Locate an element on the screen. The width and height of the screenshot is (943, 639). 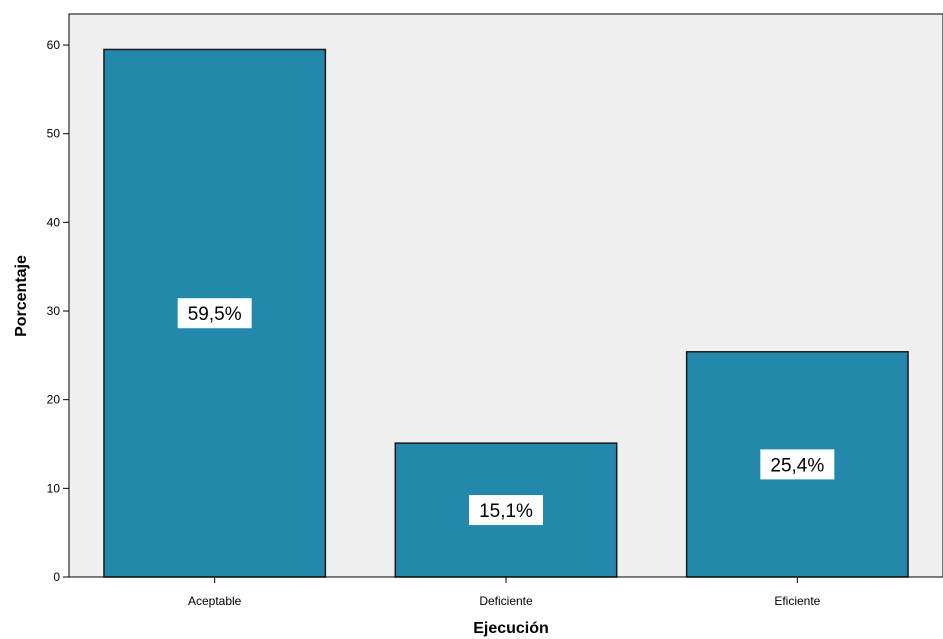
data-label-text: 15,1% is located at coordinates (506, 511).